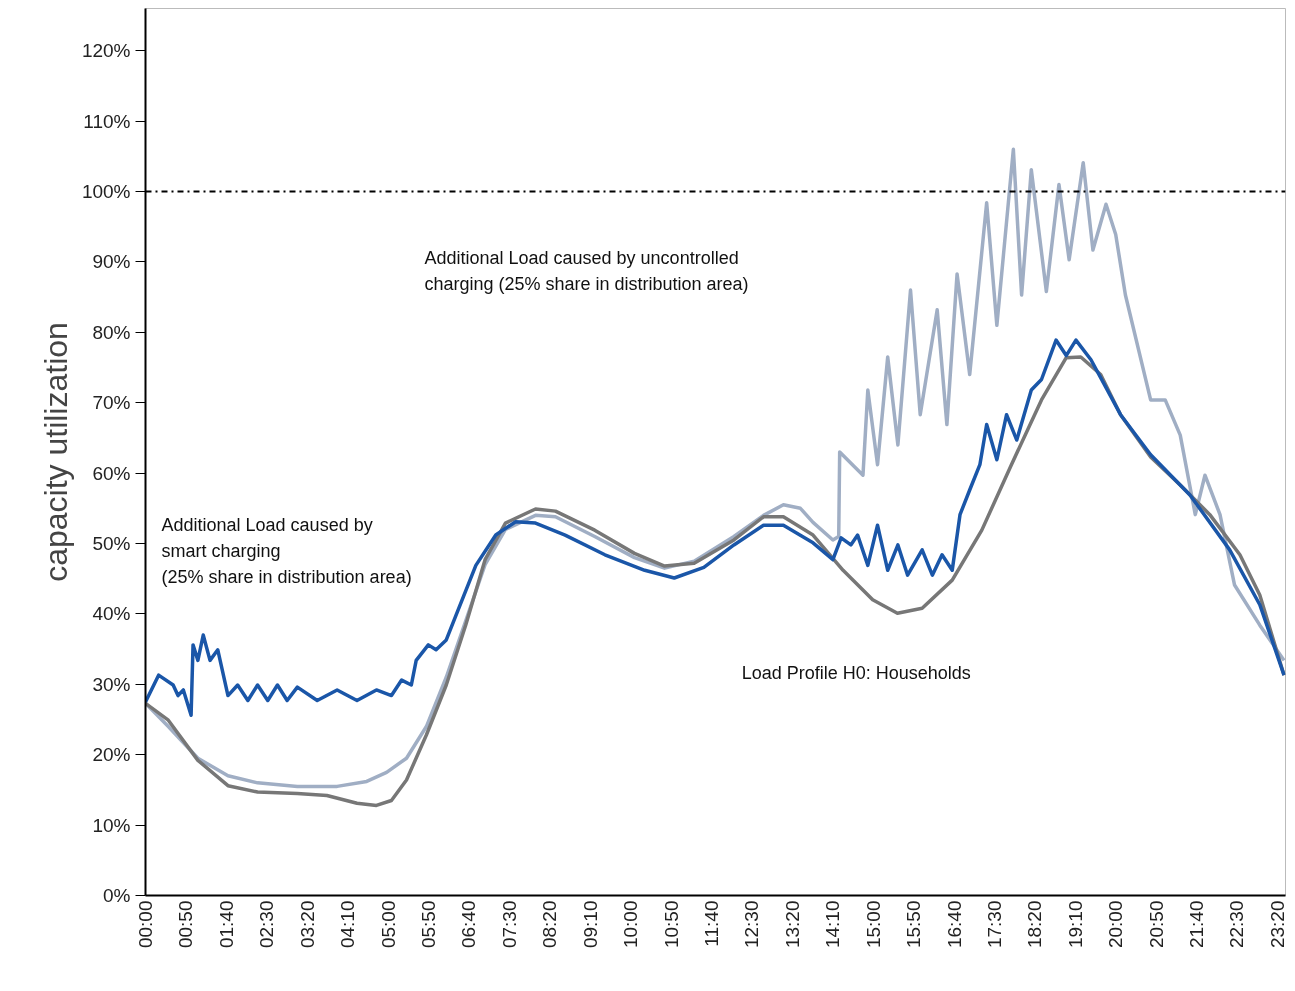 This screenshot has width=1295, height=991. What do you see at coordinates (111, 825) in the screenshot?
I see `y-tick-label: 10%` at bounding box center [111, 825].